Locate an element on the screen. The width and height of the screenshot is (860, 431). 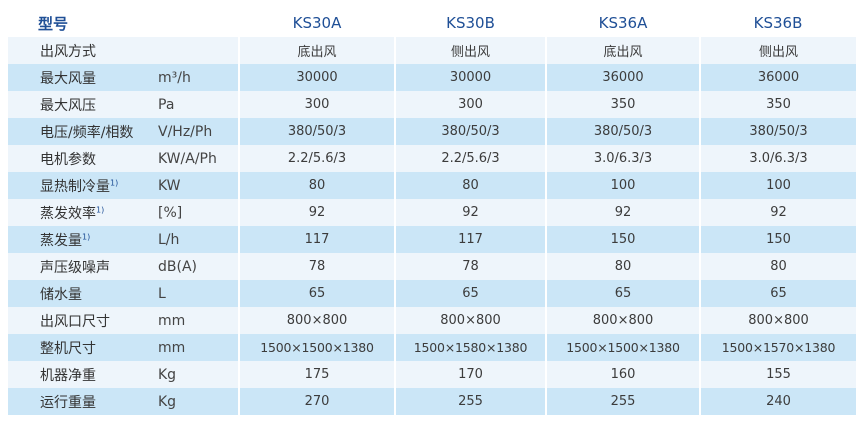
model-ks30a: KS30A is located at coordinates (317, 23).